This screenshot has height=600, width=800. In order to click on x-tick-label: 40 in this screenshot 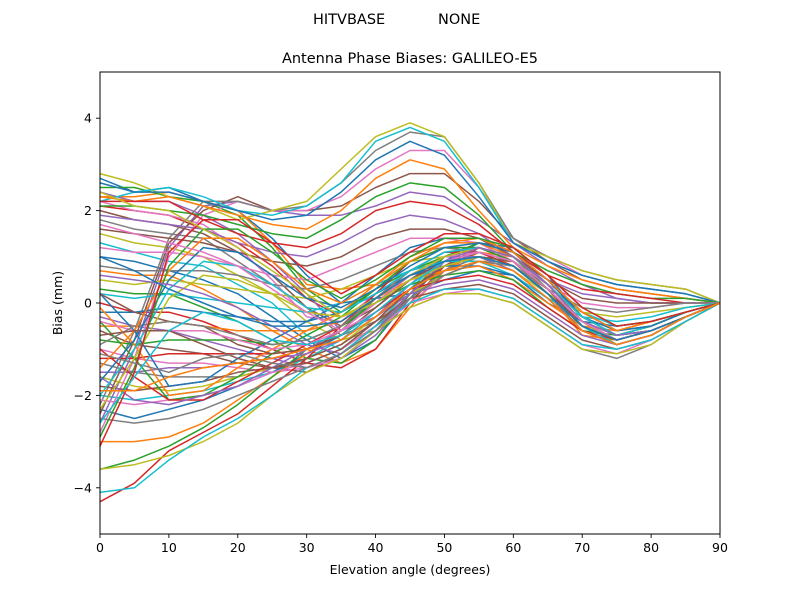, I will do `click(376, 547)`.